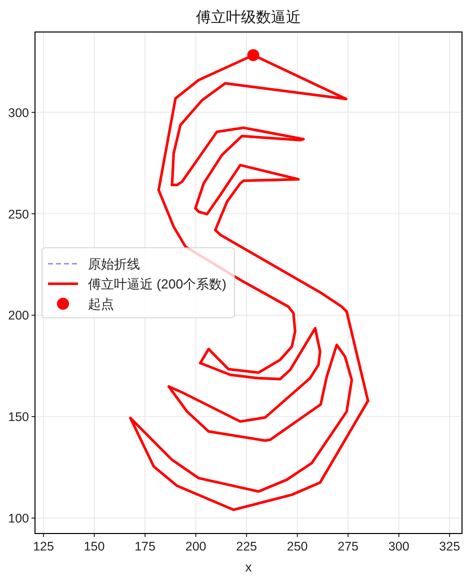 The image size is (472, 581). Describe the element at coordinates (348, 547) in the screenshot. I see `x-tick-label: 275` at that location.